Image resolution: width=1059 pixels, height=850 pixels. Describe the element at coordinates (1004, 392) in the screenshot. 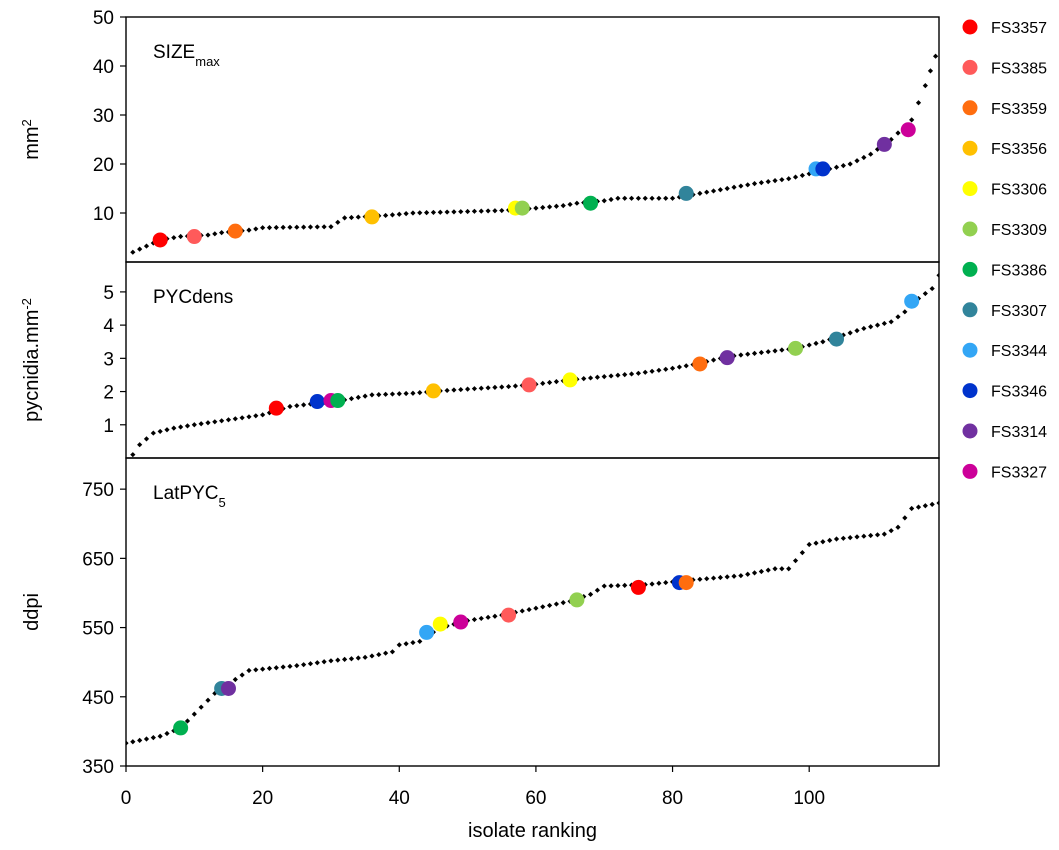

I see `legend-item: FS3346` at that location.